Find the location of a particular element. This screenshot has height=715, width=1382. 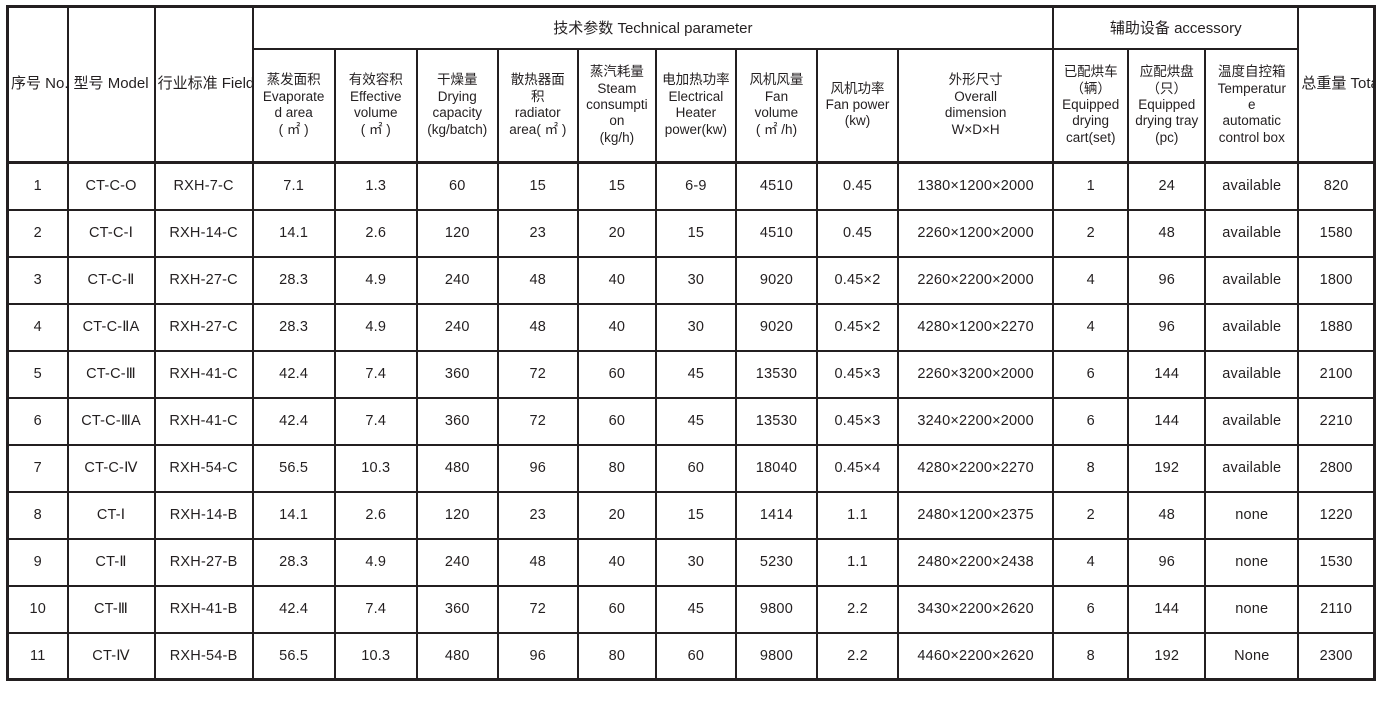

cell-steam-consumption: 60 is located at coordinates (616, 609).